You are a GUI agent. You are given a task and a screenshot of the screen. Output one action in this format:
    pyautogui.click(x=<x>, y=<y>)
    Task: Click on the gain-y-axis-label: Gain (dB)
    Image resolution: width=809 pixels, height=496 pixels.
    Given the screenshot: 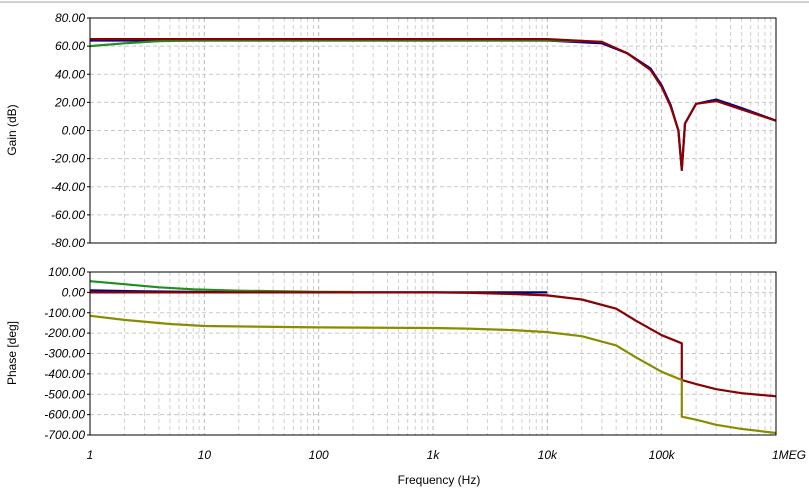 What is the action you would take?
    pyautogui.click(x=12, y=129)
    